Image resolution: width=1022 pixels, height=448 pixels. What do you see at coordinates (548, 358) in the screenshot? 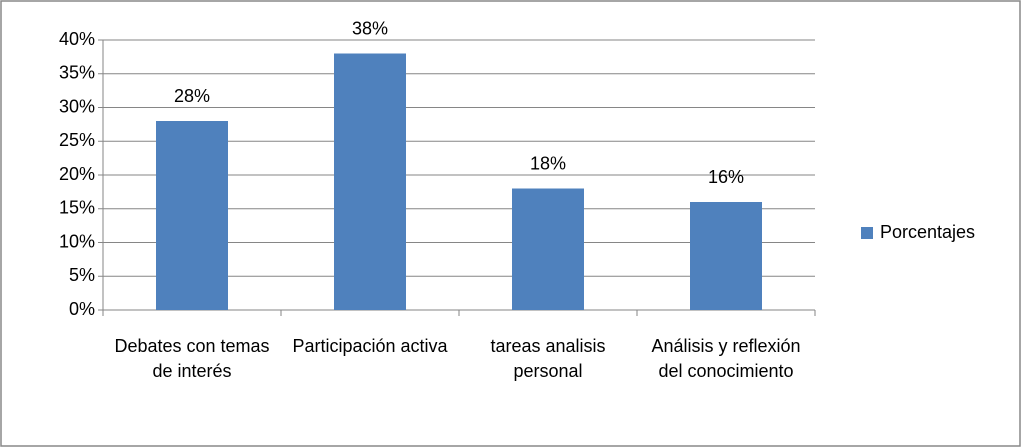
I see `x-tick-label: tareas analisis personal` at bounding box center [548, 358].